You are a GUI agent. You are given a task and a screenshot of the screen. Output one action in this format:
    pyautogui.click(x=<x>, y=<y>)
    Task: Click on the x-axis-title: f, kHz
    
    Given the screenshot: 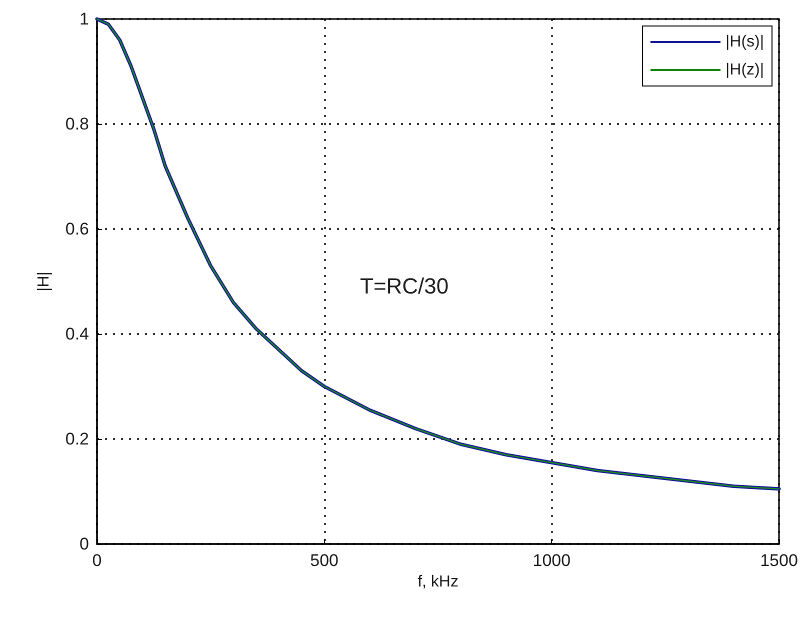 What is the action you would take?
    pyautogui.click(x=438, y=582)
    